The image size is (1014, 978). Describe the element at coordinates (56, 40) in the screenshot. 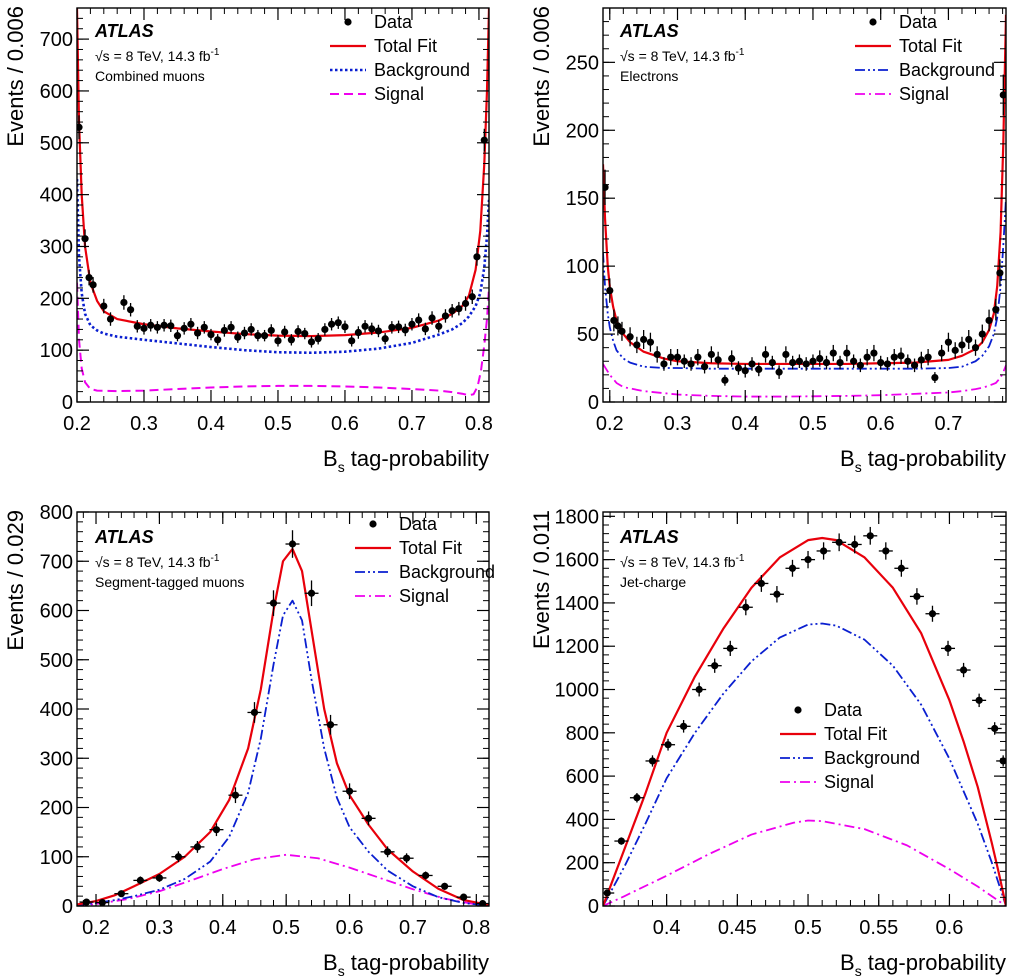

I see `y-tick-label: 700` at that location.